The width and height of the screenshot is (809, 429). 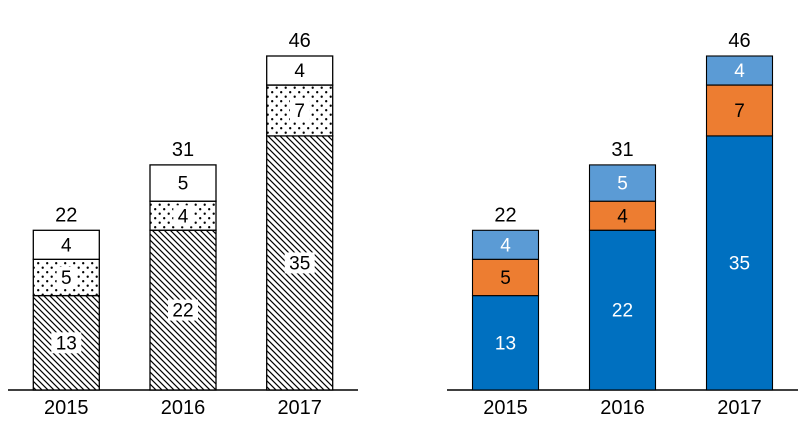 I want to click on bar-segment-2015-bottom-segment, so click(x=505, y=343).